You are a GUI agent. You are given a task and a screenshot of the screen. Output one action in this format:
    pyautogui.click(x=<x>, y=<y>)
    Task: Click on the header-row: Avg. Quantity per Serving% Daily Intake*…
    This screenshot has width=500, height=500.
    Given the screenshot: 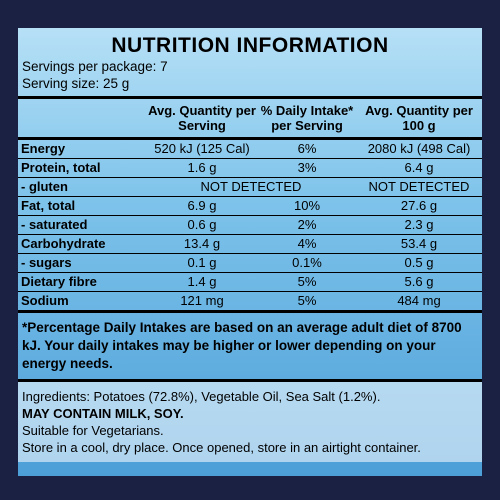 What is the action you would take?
    pyautogui.click(x=250, y=118)
    